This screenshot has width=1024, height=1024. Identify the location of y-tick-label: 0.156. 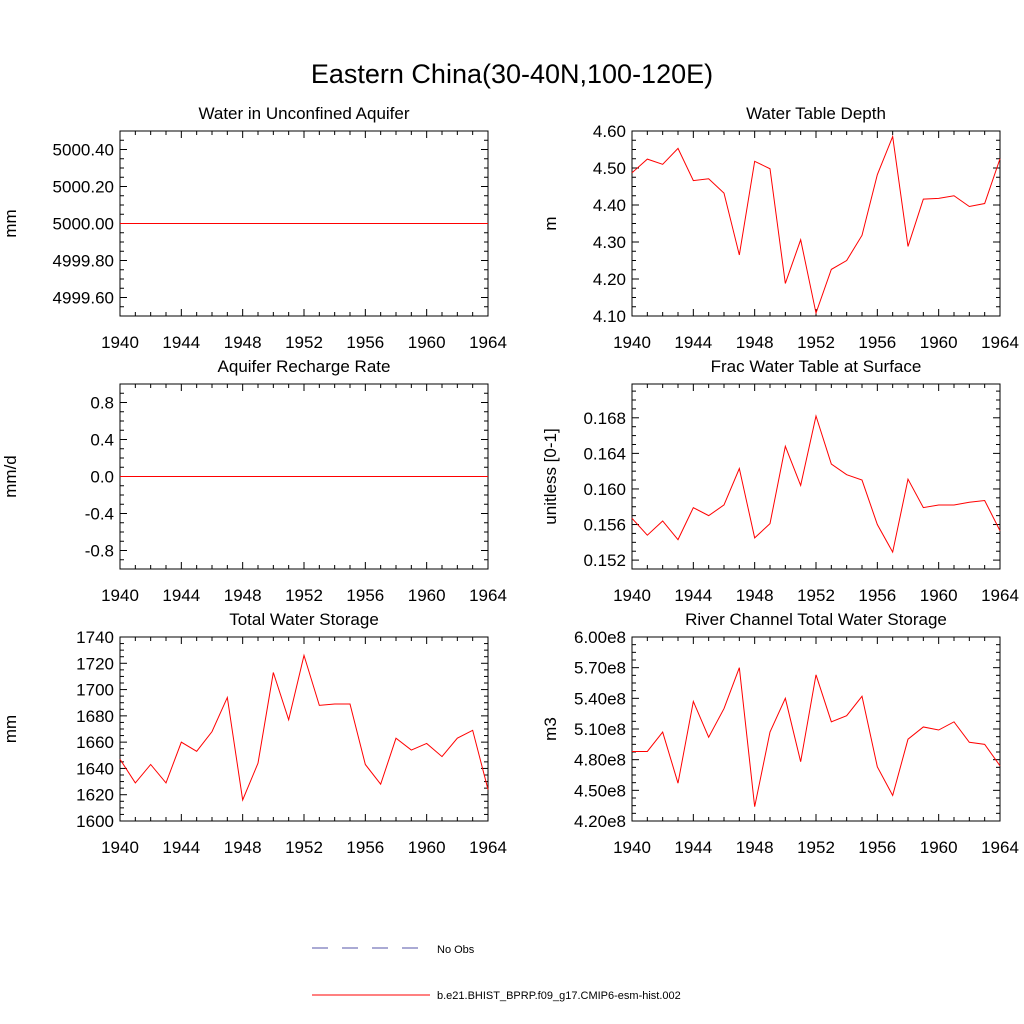
(604, 525).